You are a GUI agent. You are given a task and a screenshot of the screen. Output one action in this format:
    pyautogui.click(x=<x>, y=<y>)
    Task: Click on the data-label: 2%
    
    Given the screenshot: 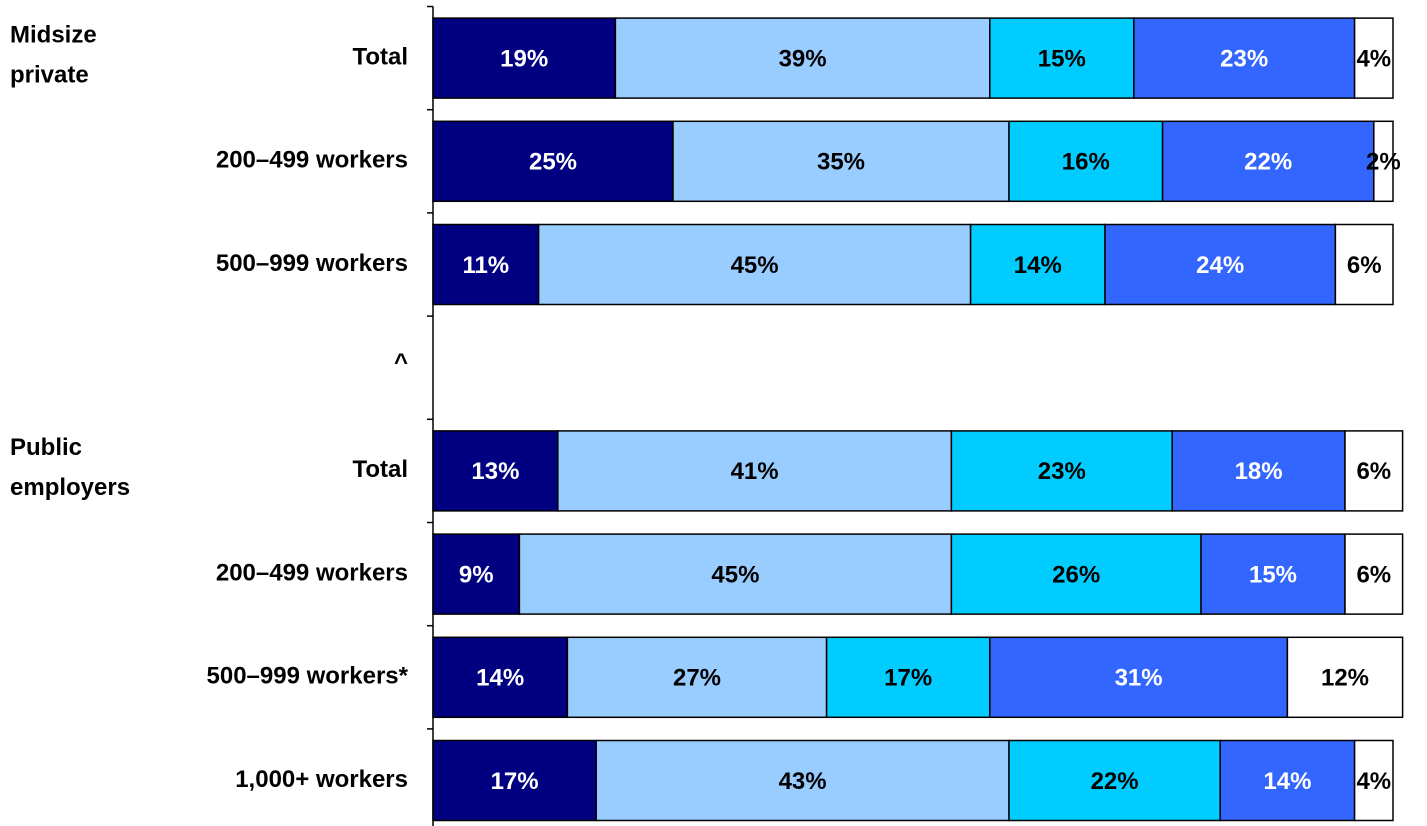 What is the action you would take?
    pyautogui.click(x=1383, y=162)
    